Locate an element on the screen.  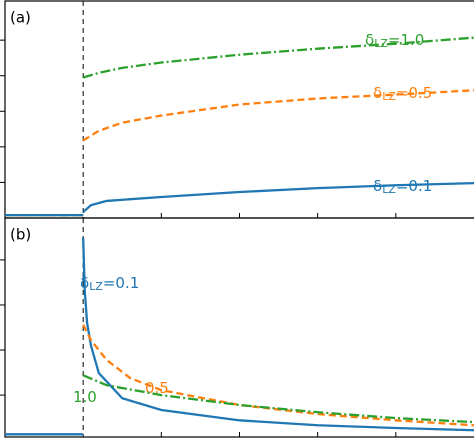
panel-label: (a) is located at coordinates (20, 18).